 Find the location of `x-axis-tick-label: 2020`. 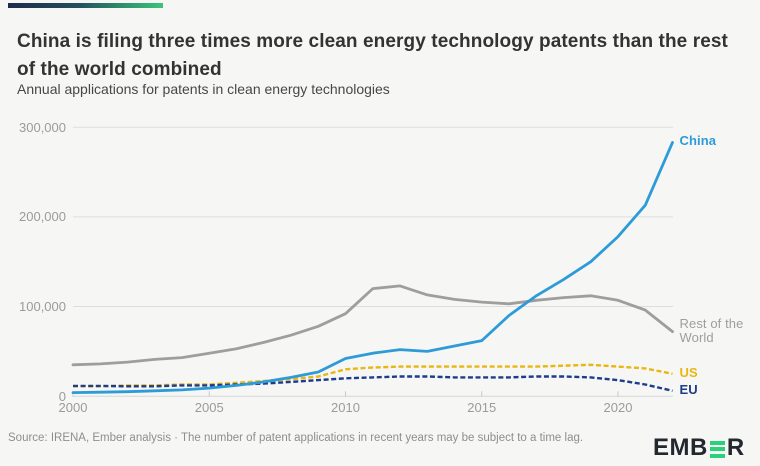

x-axis-tick-label: 2020 is located at coordinates (618, 407).